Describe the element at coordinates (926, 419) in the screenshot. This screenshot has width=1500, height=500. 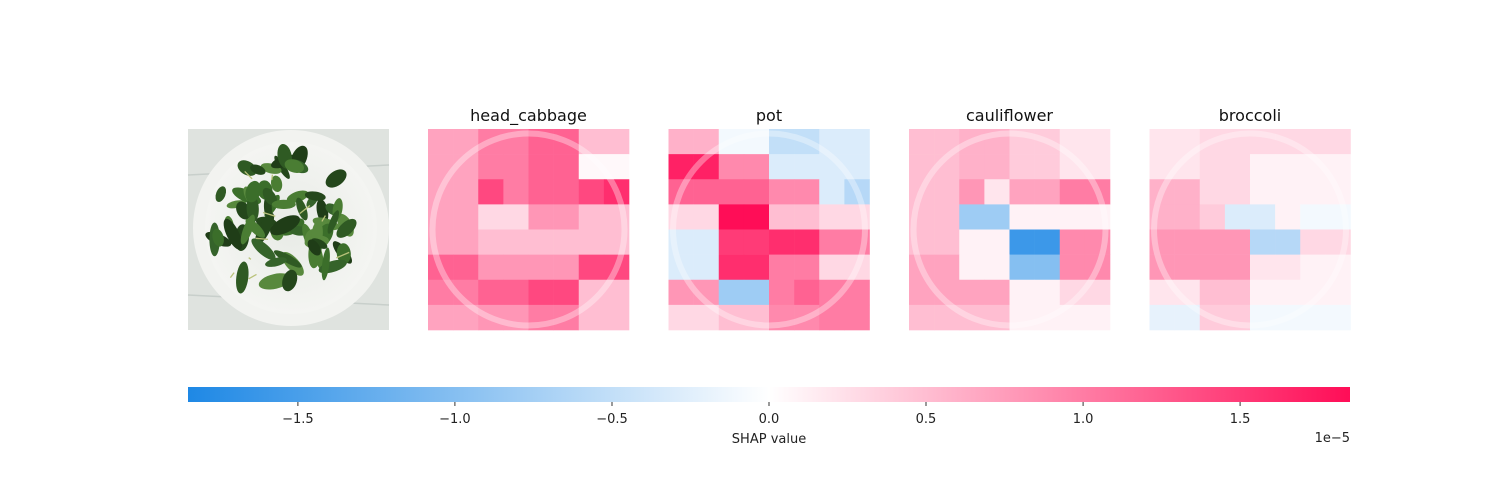
I see `colorbar-tick-label: 0.5` at that location.